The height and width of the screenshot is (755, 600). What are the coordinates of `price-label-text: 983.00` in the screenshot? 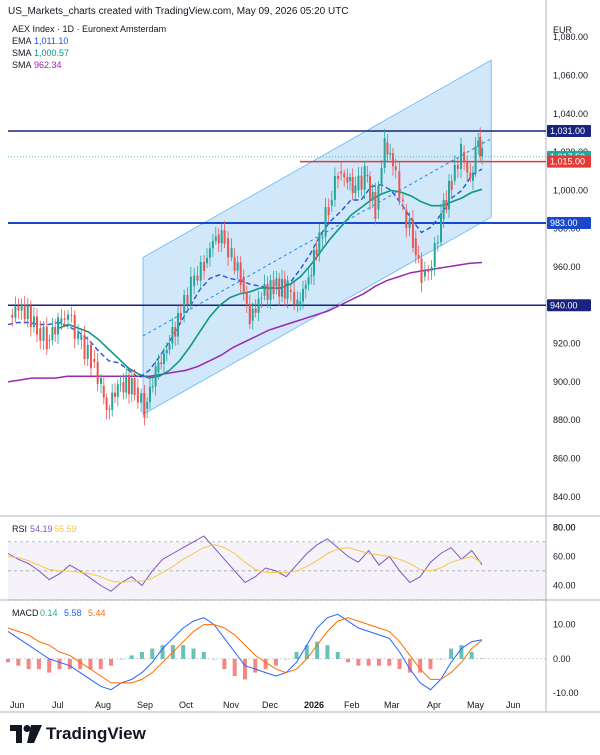 It's located at (564, 223).